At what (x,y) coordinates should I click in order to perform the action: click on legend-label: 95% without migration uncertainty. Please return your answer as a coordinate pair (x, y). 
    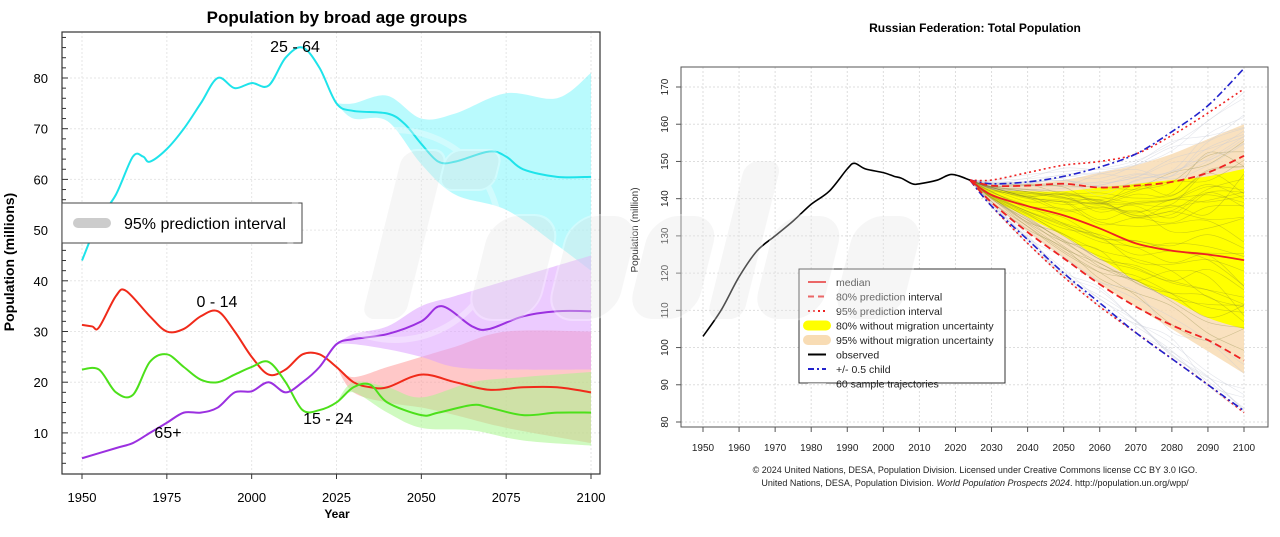
    Looking at the image, I should click on (915, 341).